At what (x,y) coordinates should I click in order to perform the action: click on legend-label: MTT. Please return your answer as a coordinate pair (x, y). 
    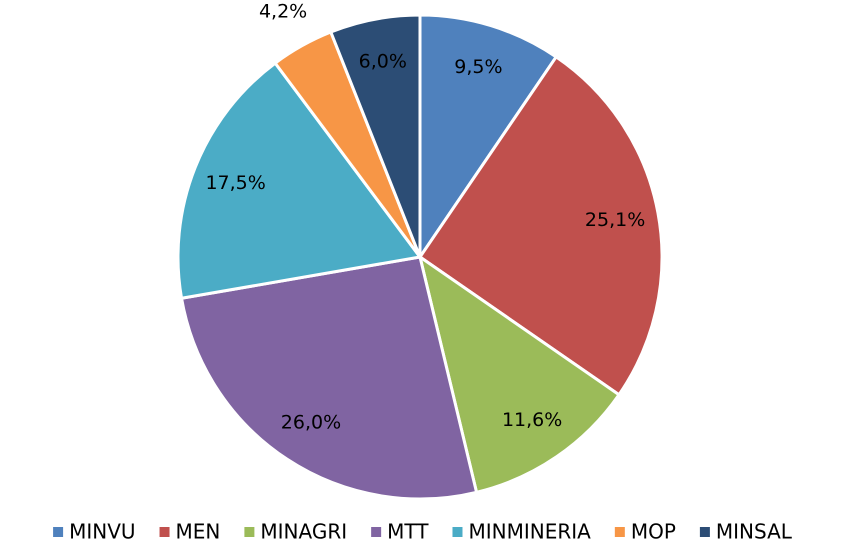
    Looking at the image, I should click on (408, 532).